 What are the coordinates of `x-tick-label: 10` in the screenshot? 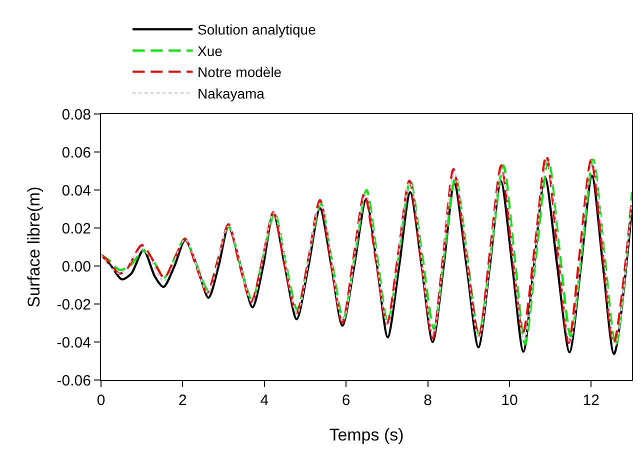 It's located at (509, 400).